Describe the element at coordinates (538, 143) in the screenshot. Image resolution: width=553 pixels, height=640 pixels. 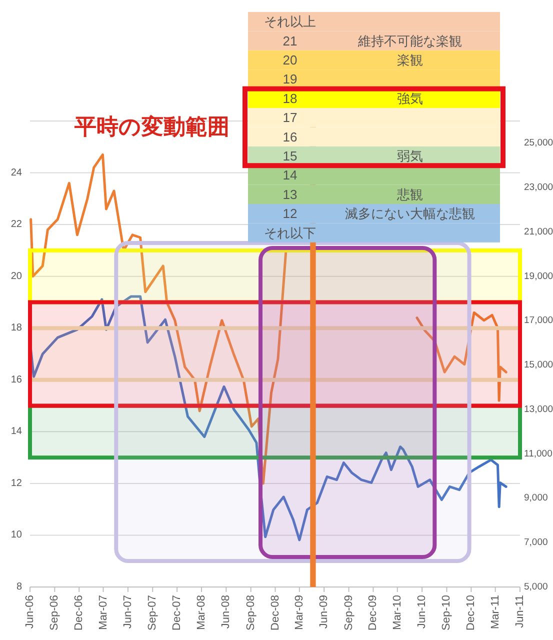
I see `y2-tick-label: 25,000` at that location.